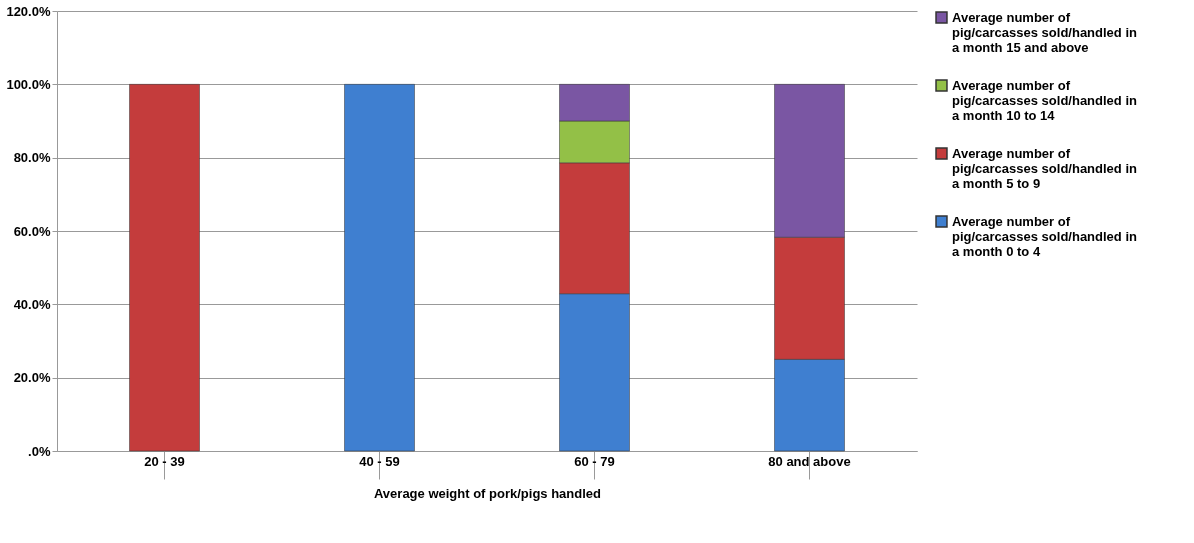  I want to click on y-tick-label: .0%, so click(39, 451).